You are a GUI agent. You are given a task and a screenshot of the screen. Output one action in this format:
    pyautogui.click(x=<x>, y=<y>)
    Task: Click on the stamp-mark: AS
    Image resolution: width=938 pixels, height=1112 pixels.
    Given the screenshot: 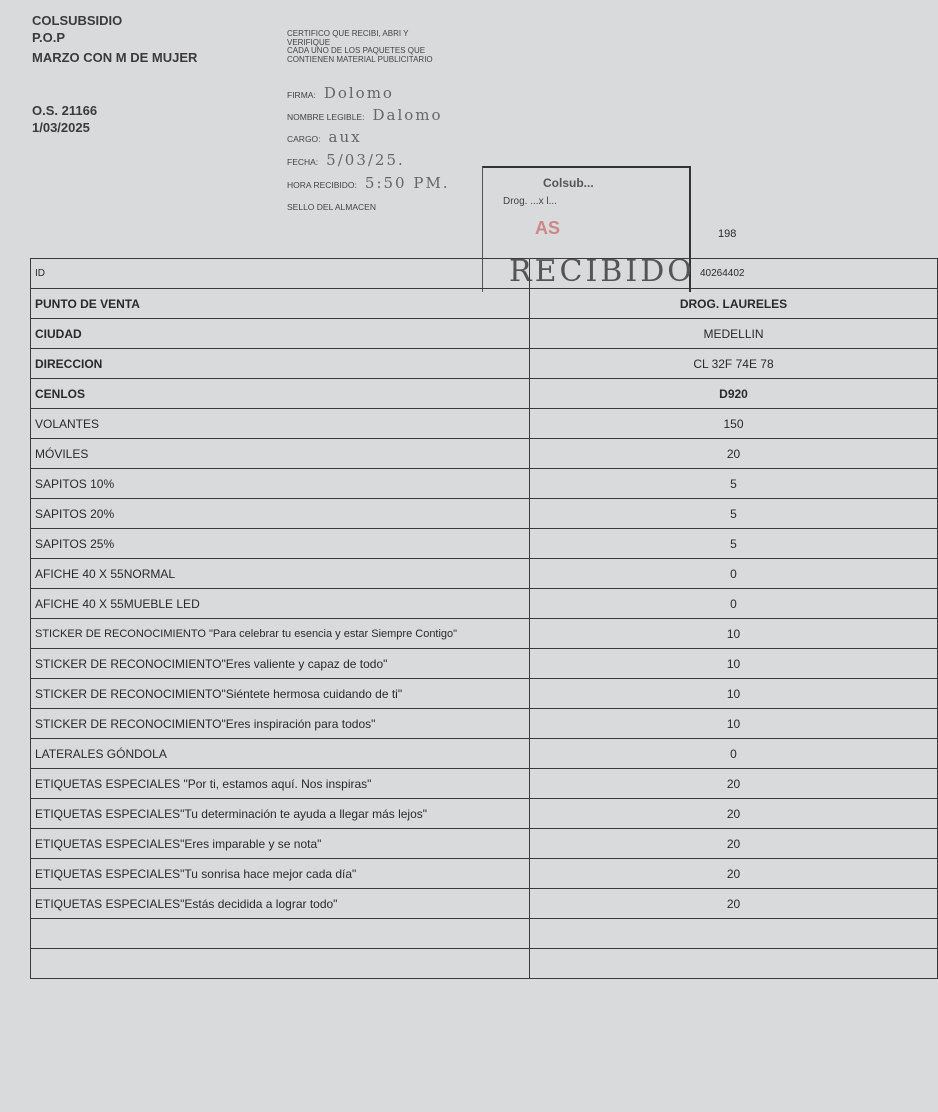 What is the action you would take?
    pyautogui.click(x=548, y=228)
    